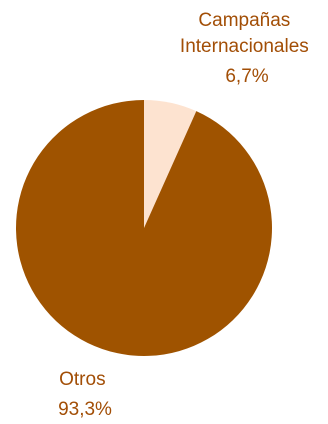 The height and width of the screenshot is (424, 328). What do you see at coordinates (85, 394) in the screenshot?
I see `slice-label-otros: Otros 93,3%` at bounding box center [85, 394].